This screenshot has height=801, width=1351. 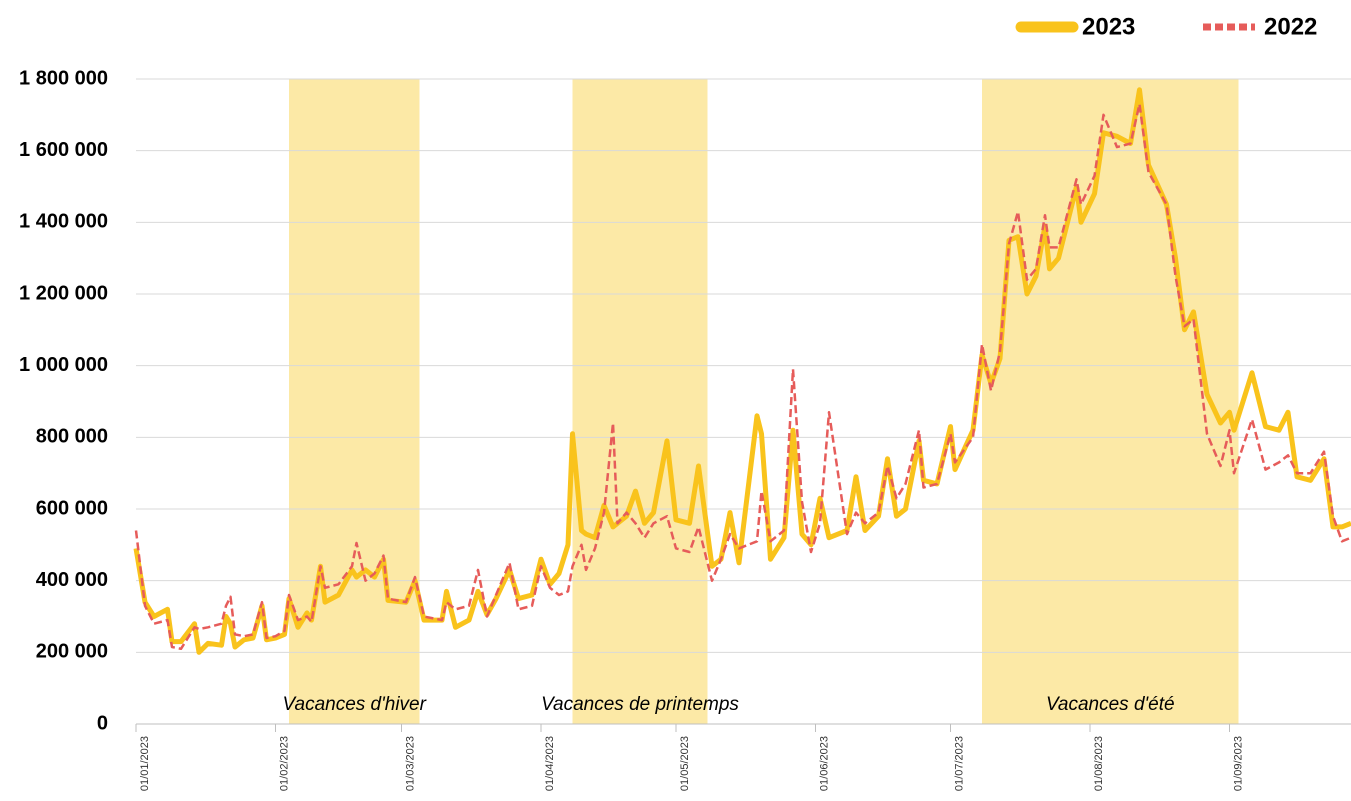 What do you see at coordinates (63, 365) in the screenshot?
I see `y-tick-label: 1 000 000` at bounding box center [63, 365].